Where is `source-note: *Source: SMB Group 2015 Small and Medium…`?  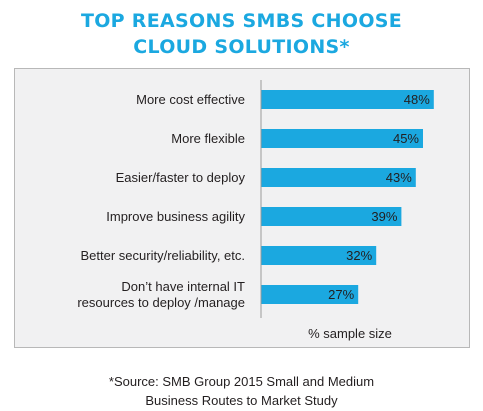
source-note: *Source: SMB Group 2015 Small and Medium… is located at coordinates (241, 391).